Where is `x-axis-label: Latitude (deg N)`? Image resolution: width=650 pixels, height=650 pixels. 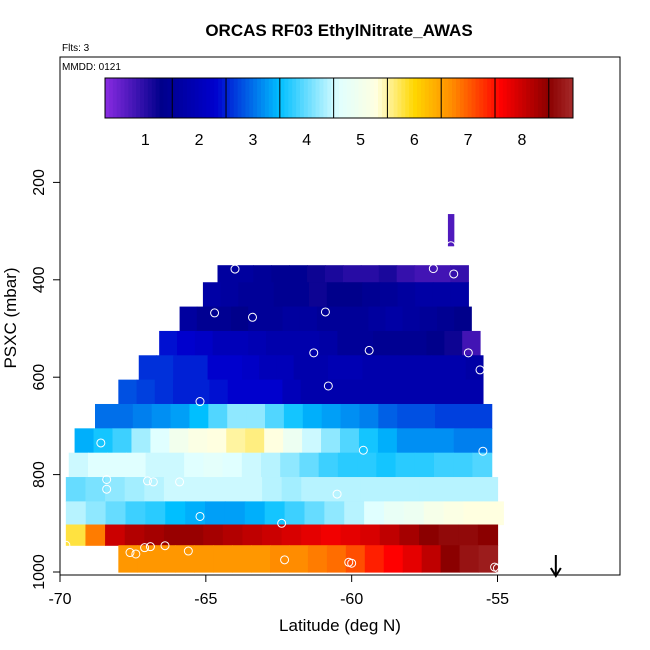 x-axis-label: Latitude (deg N) is located at coordinates (340, 625).